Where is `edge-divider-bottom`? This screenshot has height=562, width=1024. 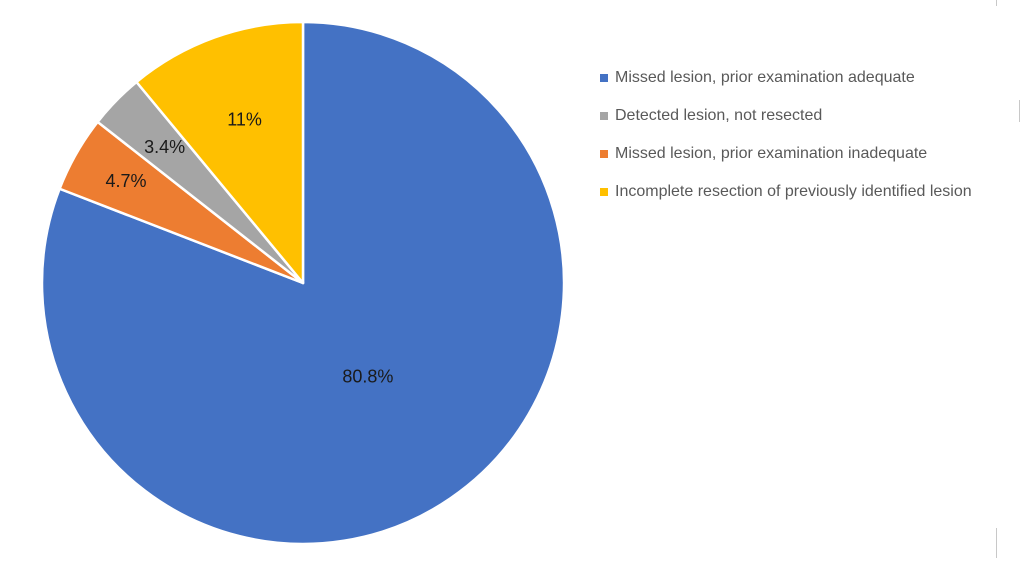
edge-divider-bottom is located at coordinates (996, 543).